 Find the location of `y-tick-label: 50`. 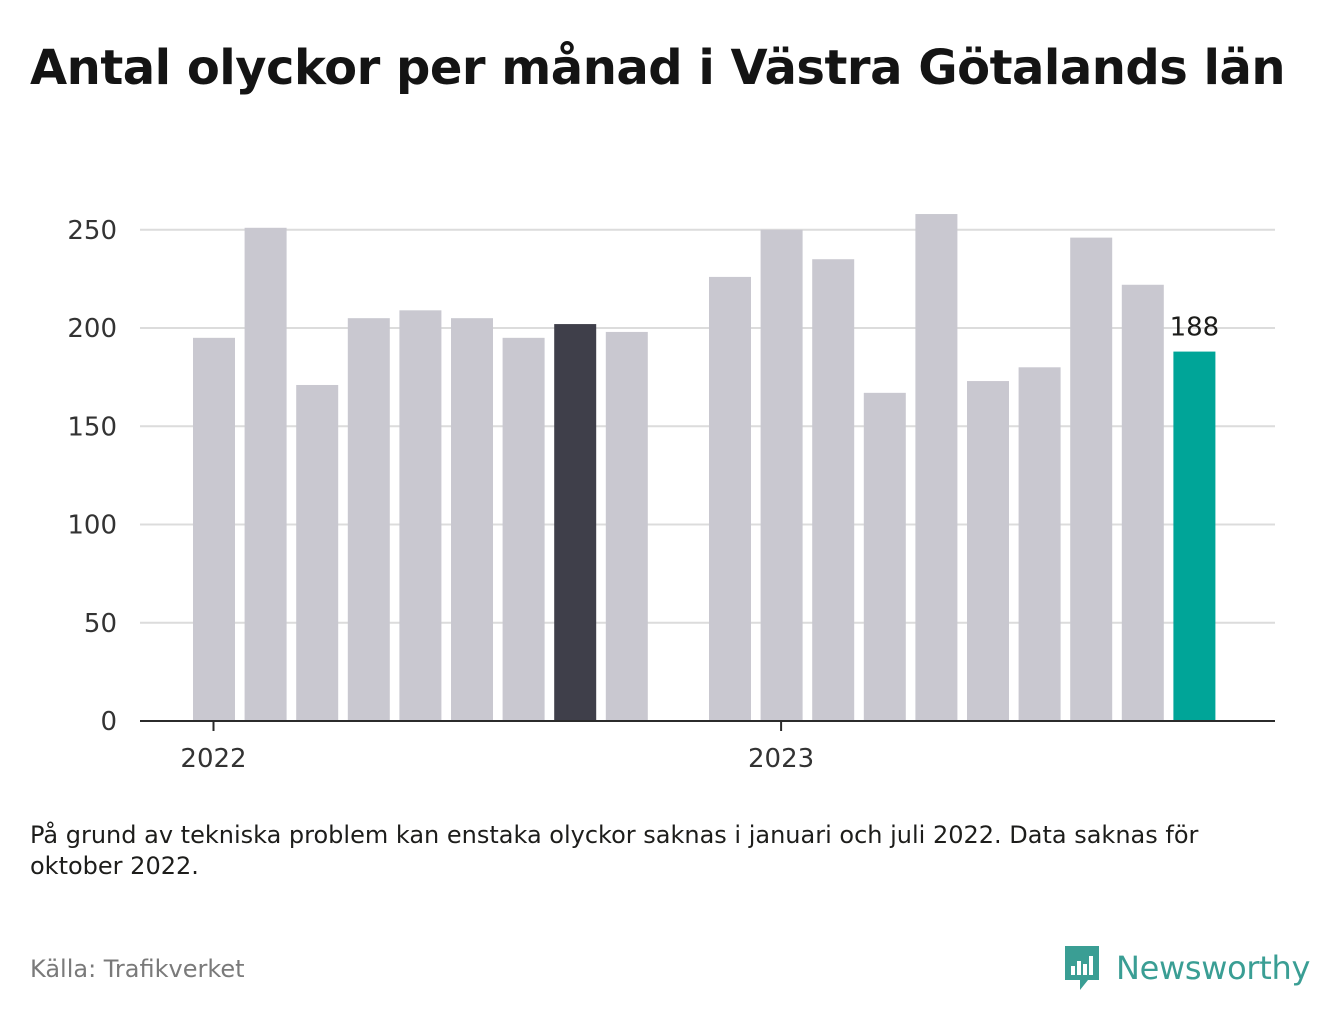

y-tick-label: 50 is located at coordinates (100, 624).